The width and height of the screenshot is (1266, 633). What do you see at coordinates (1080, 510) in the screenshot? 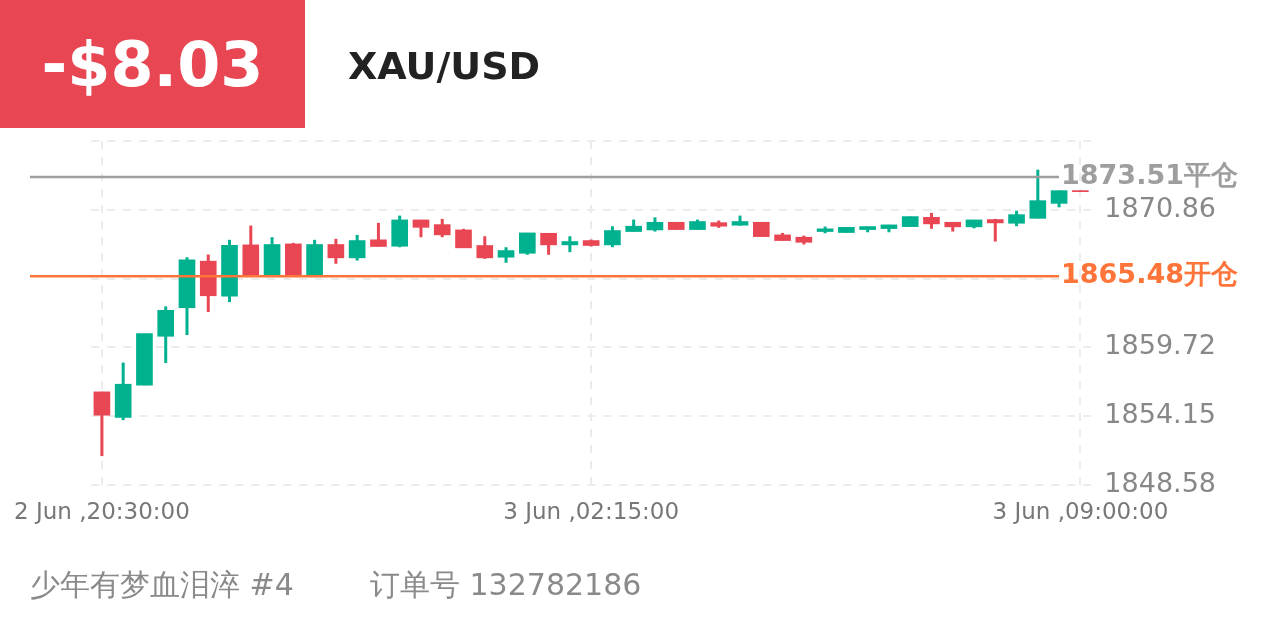
I see `x-tick-label: 3 Jun ,09:00:00` at bounding box center [1080, 510].